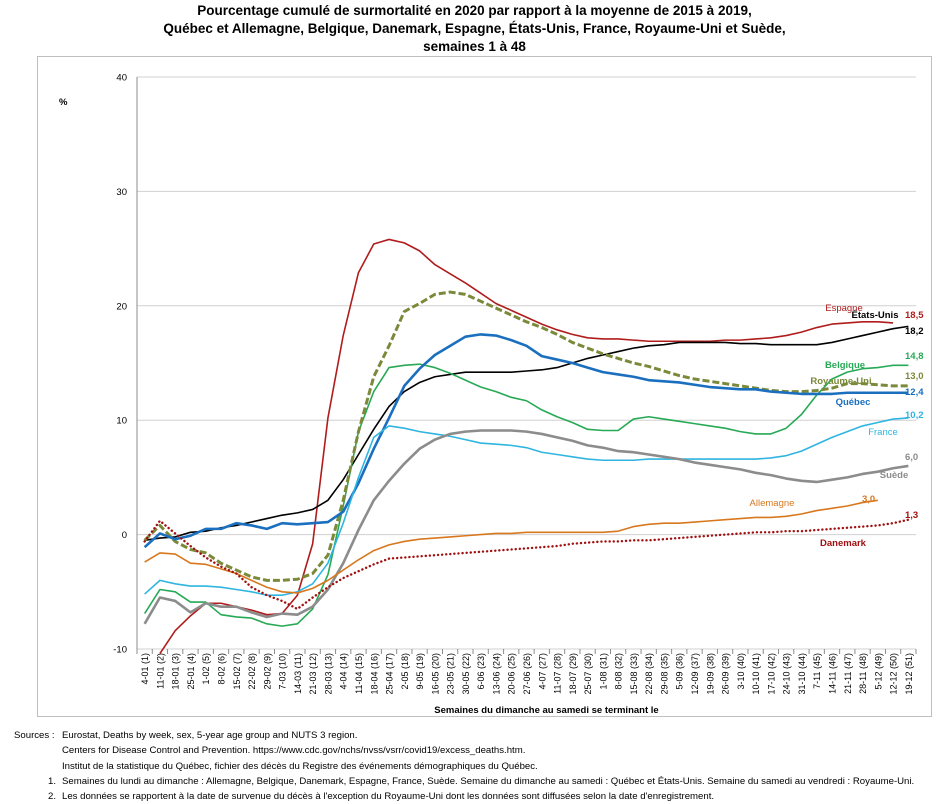 Image resolution: width=949 pixels, height=804 pixels. What do you see at coordinates (603, 671) in the screenshot?
I see `x-tick-label: 1-08 (31)` at bounding box center [603, 671].